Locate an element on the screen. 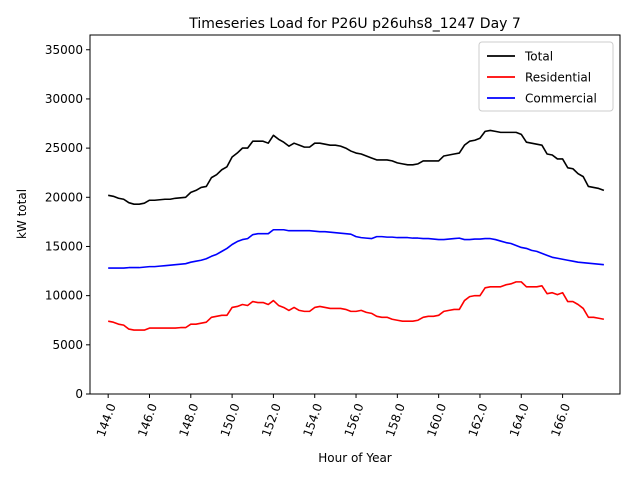 Image resolution: width=640 pixels, height=484 pixels. x-tick-label: 150.0 is located at coordinates (230, 420).